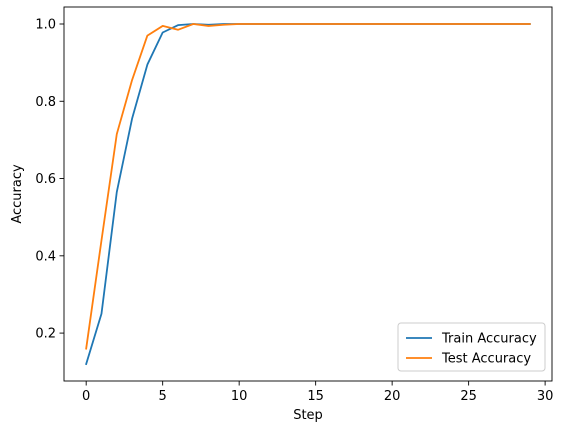 The height and width of the screenshot is (432, 569). What do you see at coordinates (45, 25) in the screenshot?
I see `y-tick-label: 1.0` at bounding box center [45, 25].